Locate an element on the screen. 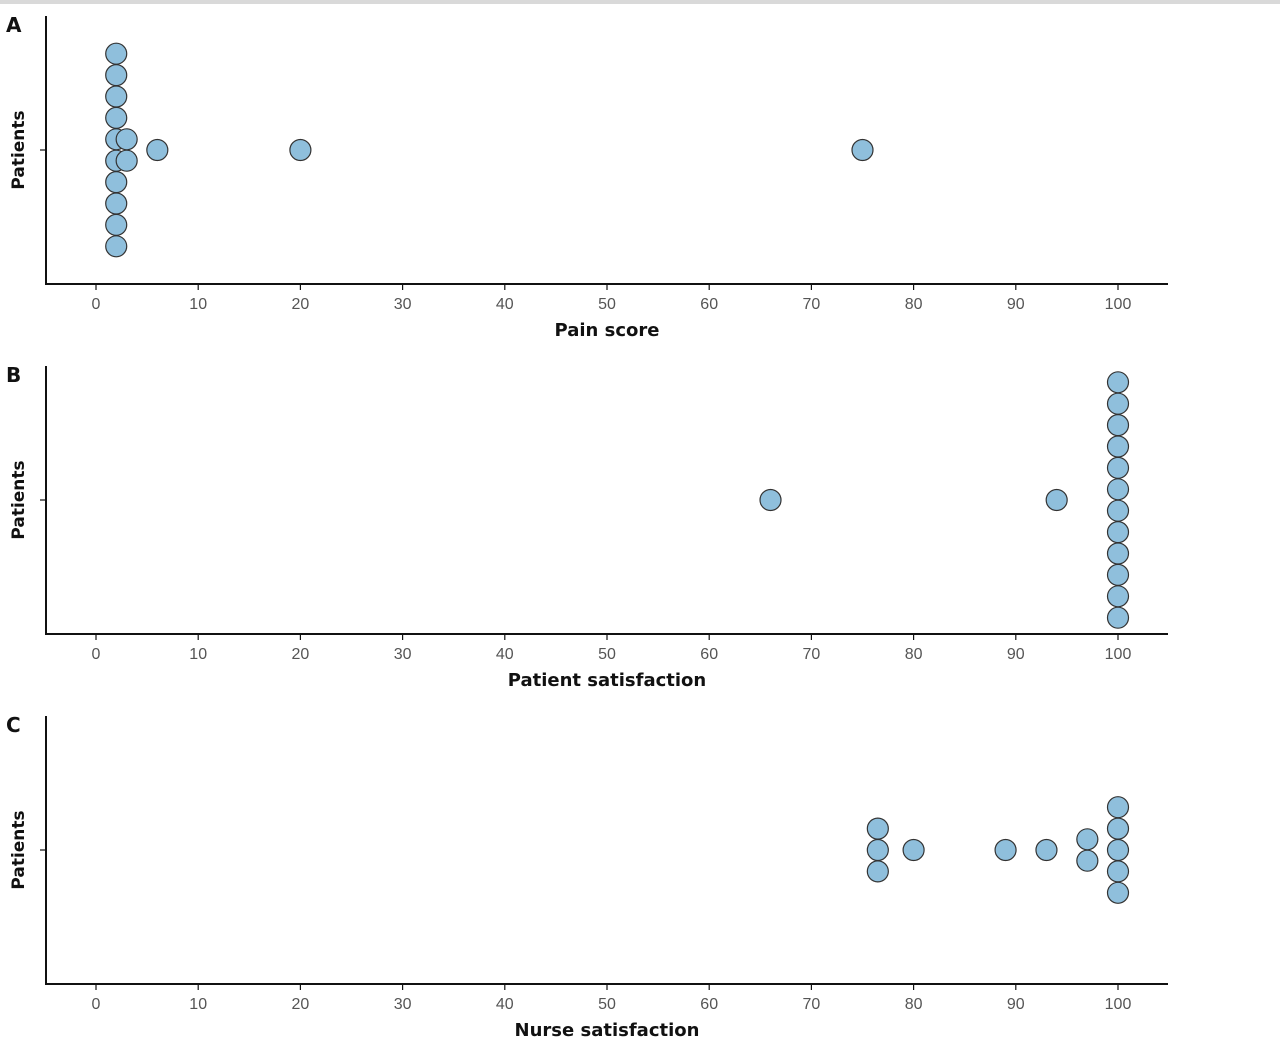 This screenshot has height=1048, width=1280. x-axis-title: Nurse satisfaction is located at coordinates (607, 1030).